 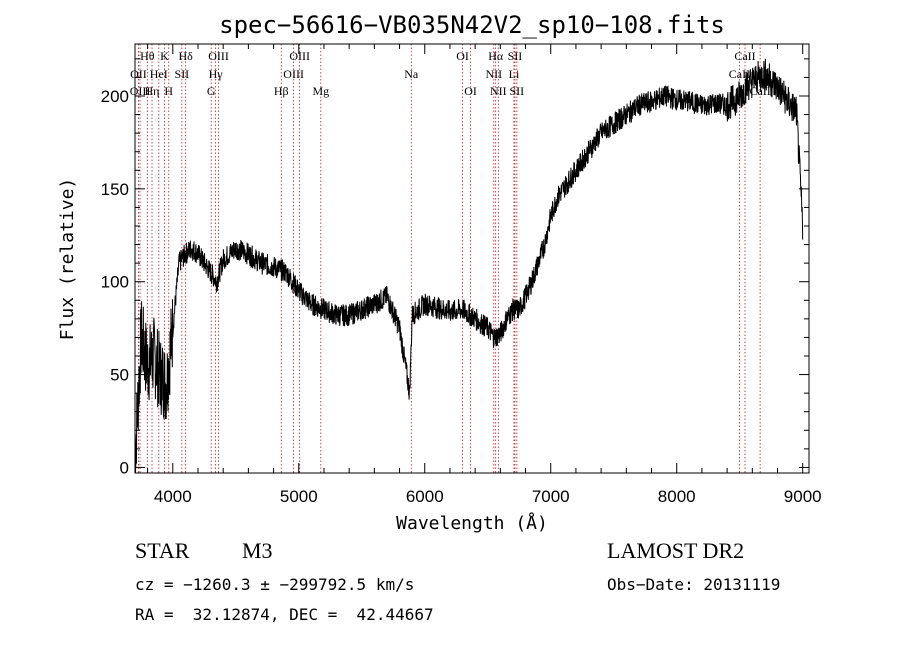 What do you see at coordinates (164, 56) in the screenshot?
I see `line-label: K` at bounding box center [164, 56].